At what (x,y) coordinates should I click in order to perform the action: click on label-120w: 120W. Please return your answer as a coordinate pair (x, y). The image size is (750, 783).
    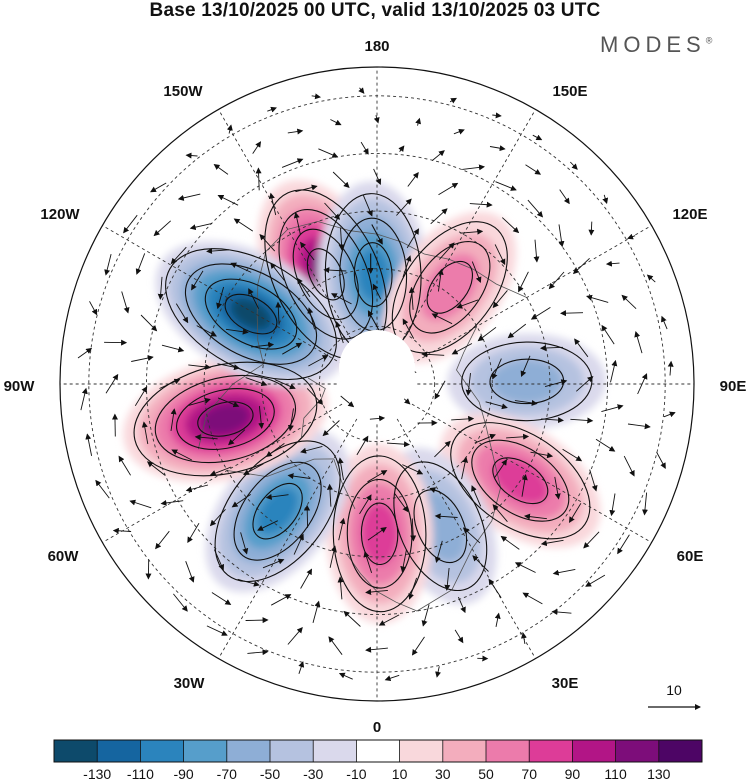
    Looking at the image, I should click on (60, 214).